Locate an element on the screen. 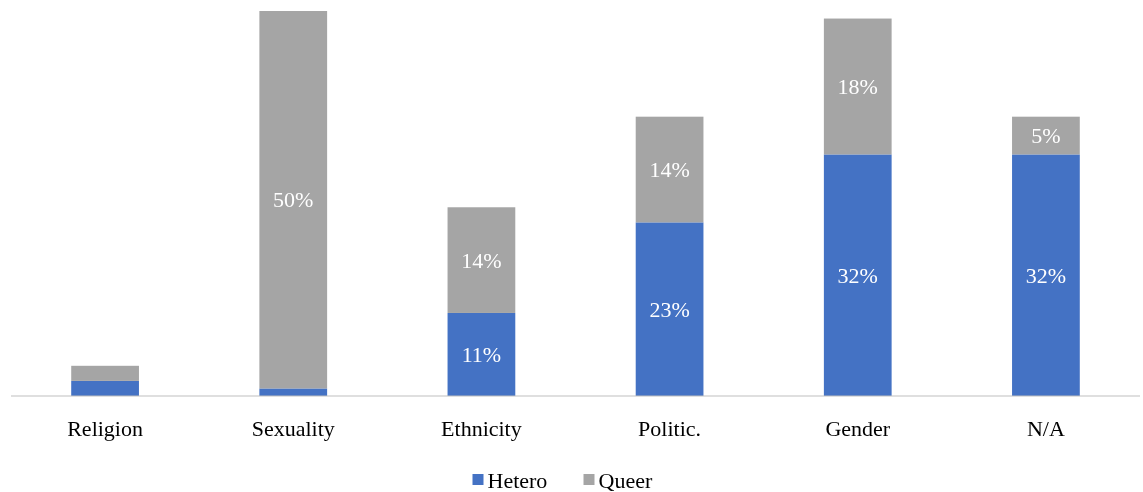 Image resolution: width=1143 pixels, height=492 pixels. x-tick-label: Religion is located at coordinates (105, 428).